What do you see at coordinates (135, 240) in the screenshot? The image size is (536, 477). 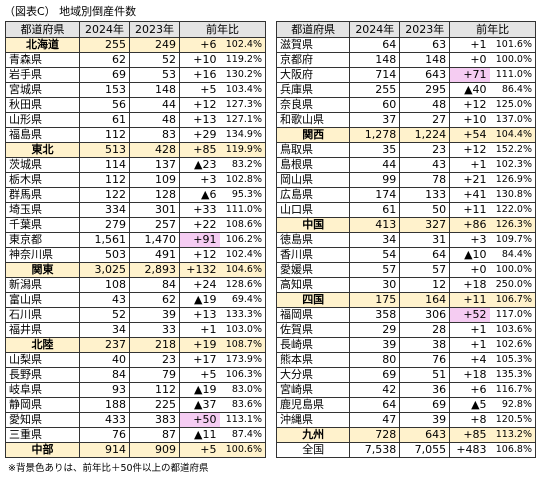 I see `data-row: 東京都 1,561 1,470 +91 106.2%` at bounding box center [135, 240].